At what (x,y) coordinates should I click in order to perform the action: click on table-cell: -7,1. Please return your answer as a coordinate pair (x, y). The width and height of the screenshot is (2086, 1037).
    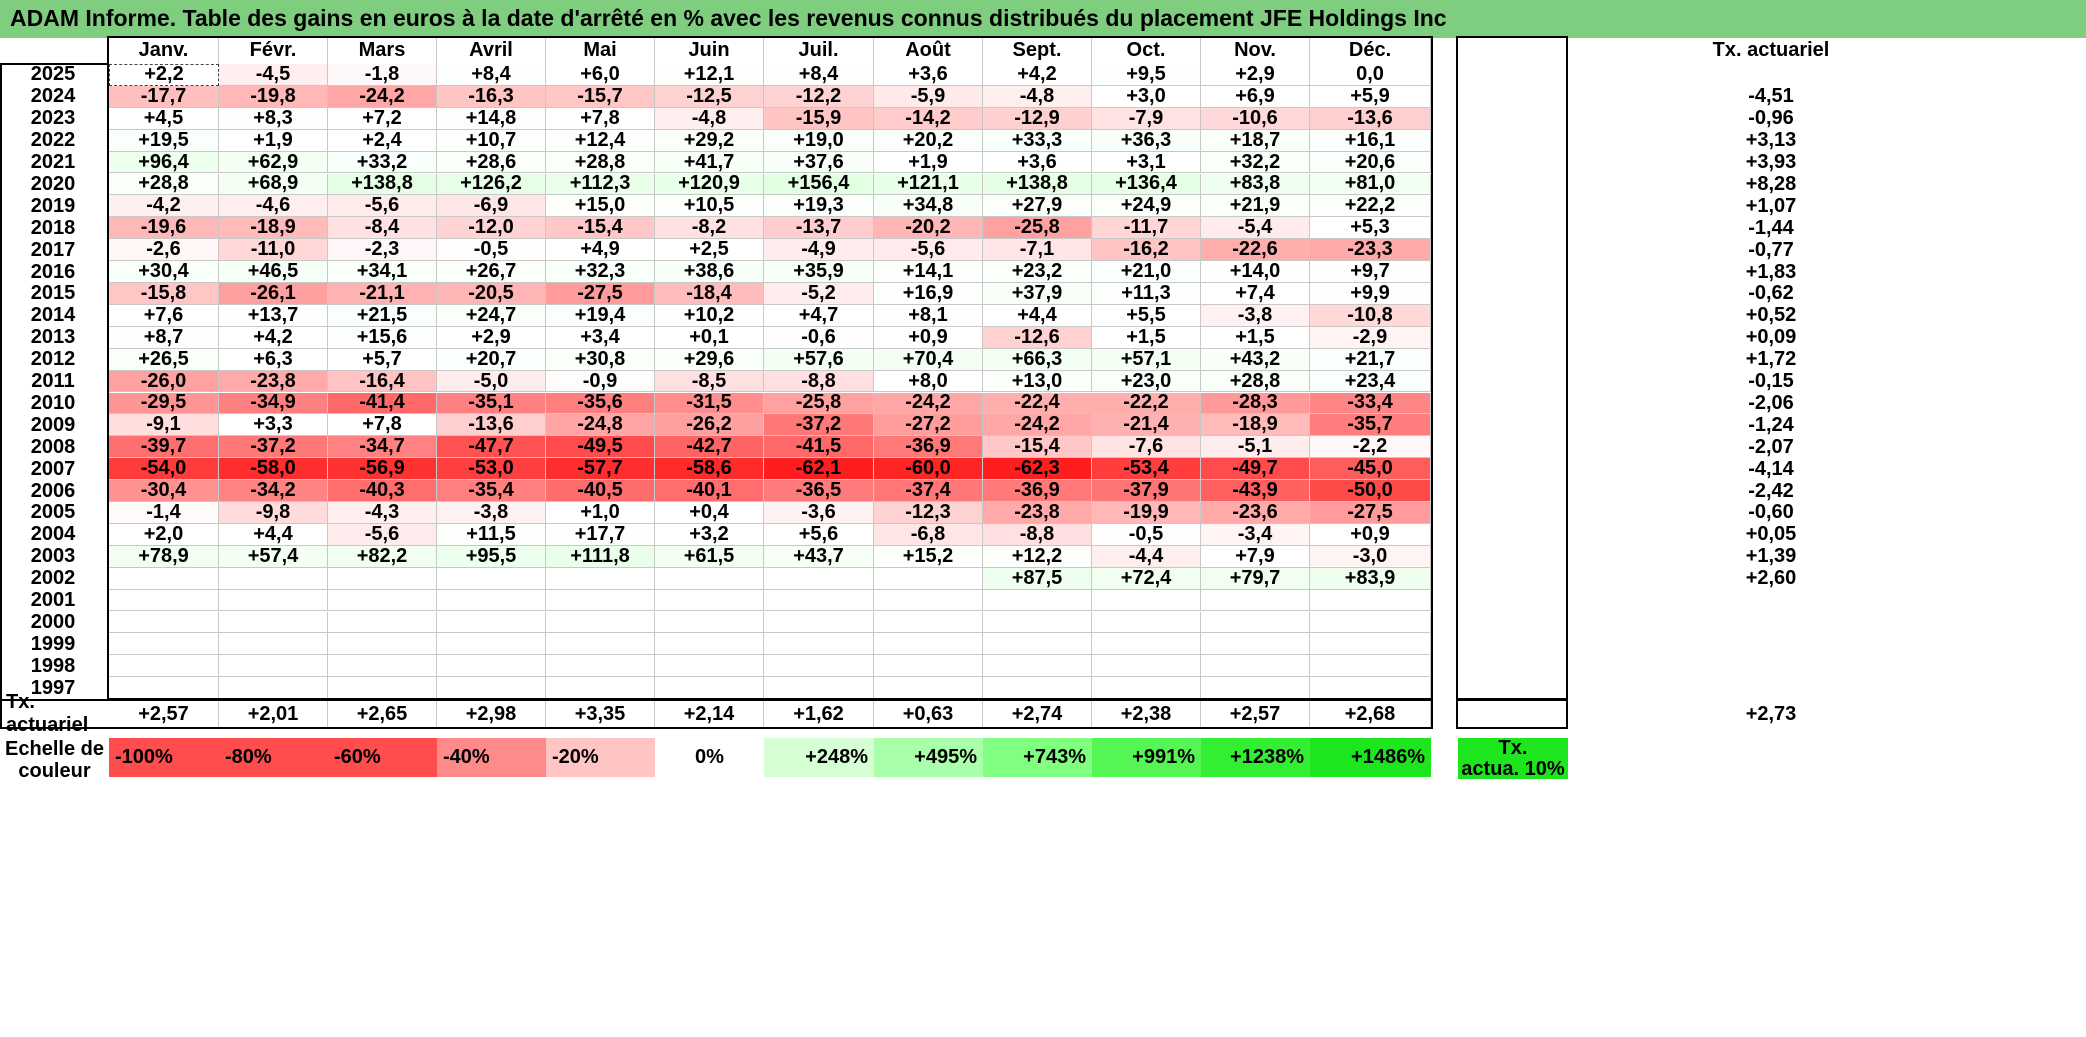
    Looking at the image, I should click on (1037, 250).